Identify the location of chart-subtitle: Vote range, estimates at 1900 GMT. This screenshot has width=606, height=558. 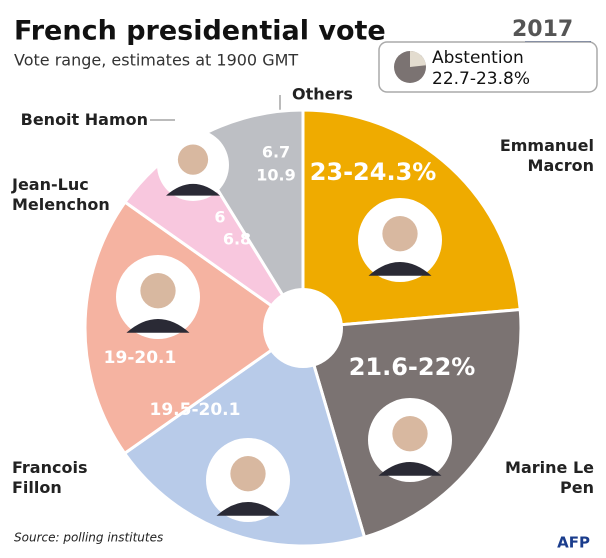
(156, 60).